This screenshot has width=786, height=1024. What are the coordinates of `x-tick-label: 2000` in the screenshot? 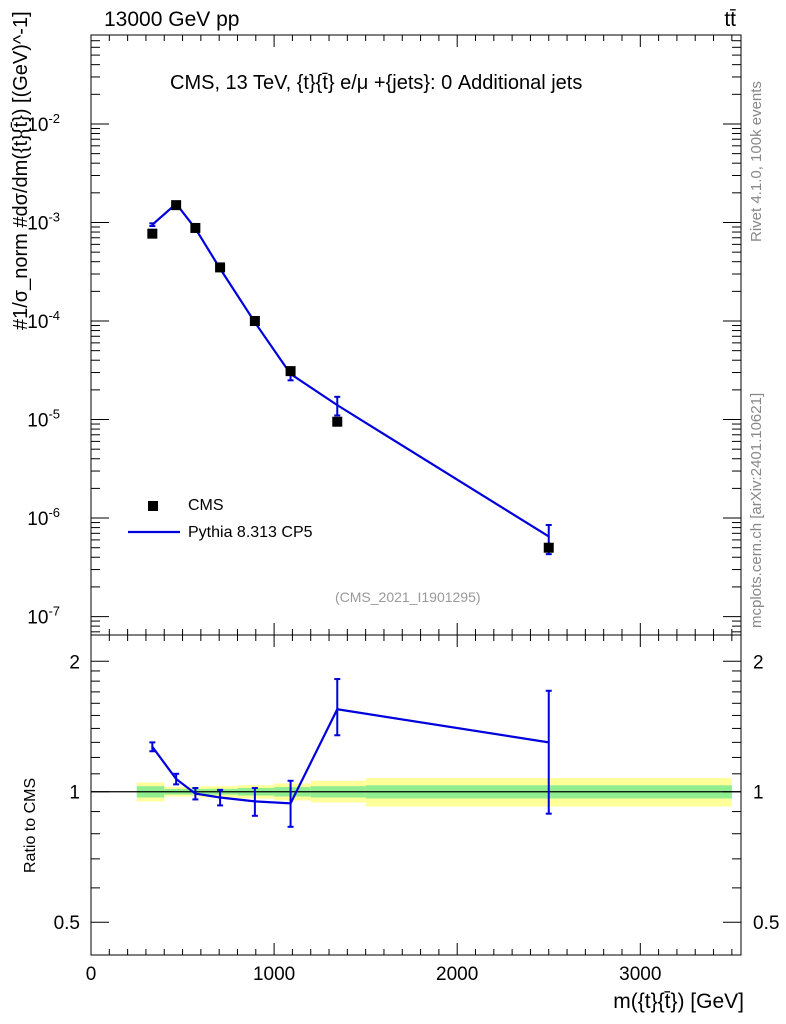 It's located at (457, 974).